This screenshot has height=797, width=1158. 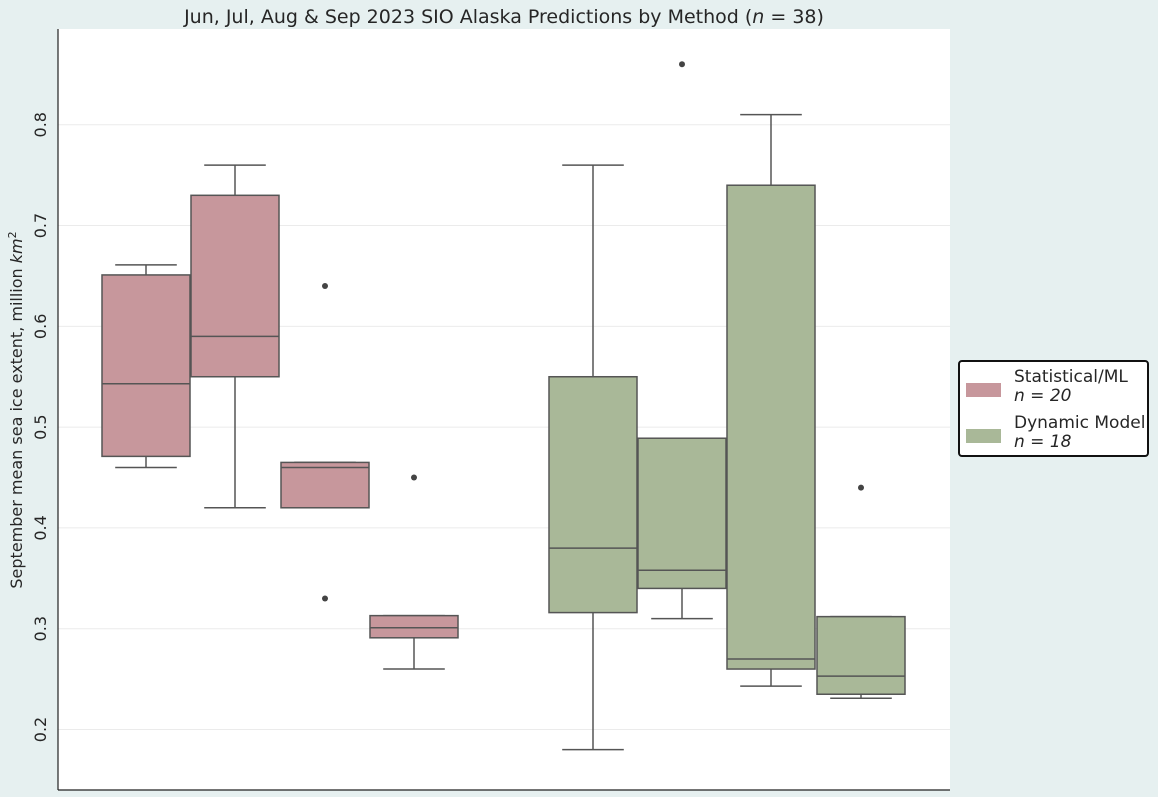 I want to click on y-tick-label-4: 0.6, so click(x=40, y=326).